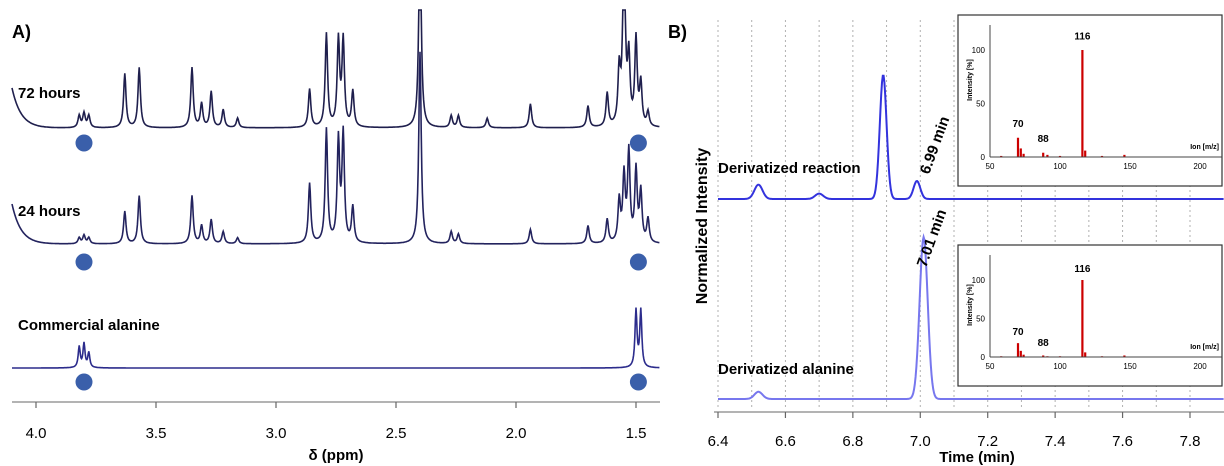 This screenshot has height=466, width=1224. I want to click on x-axis-title-a: δ (ppm), so click(336, 455).